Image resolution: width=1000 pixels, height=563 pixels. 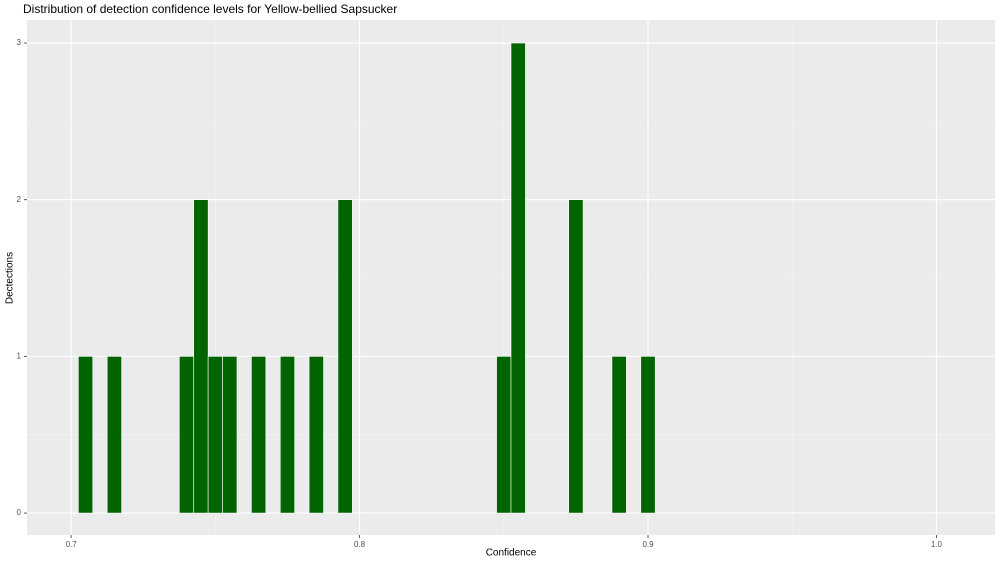 I want to click on y-tick-label: 2, so click(x=19, y=199).